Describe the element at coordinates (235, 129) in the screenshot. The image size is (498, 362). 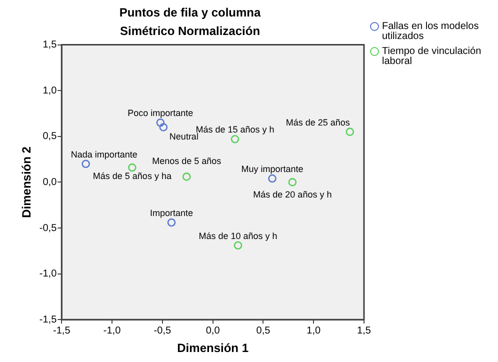
I see `annotation: Más de 15 años y h` at that location.